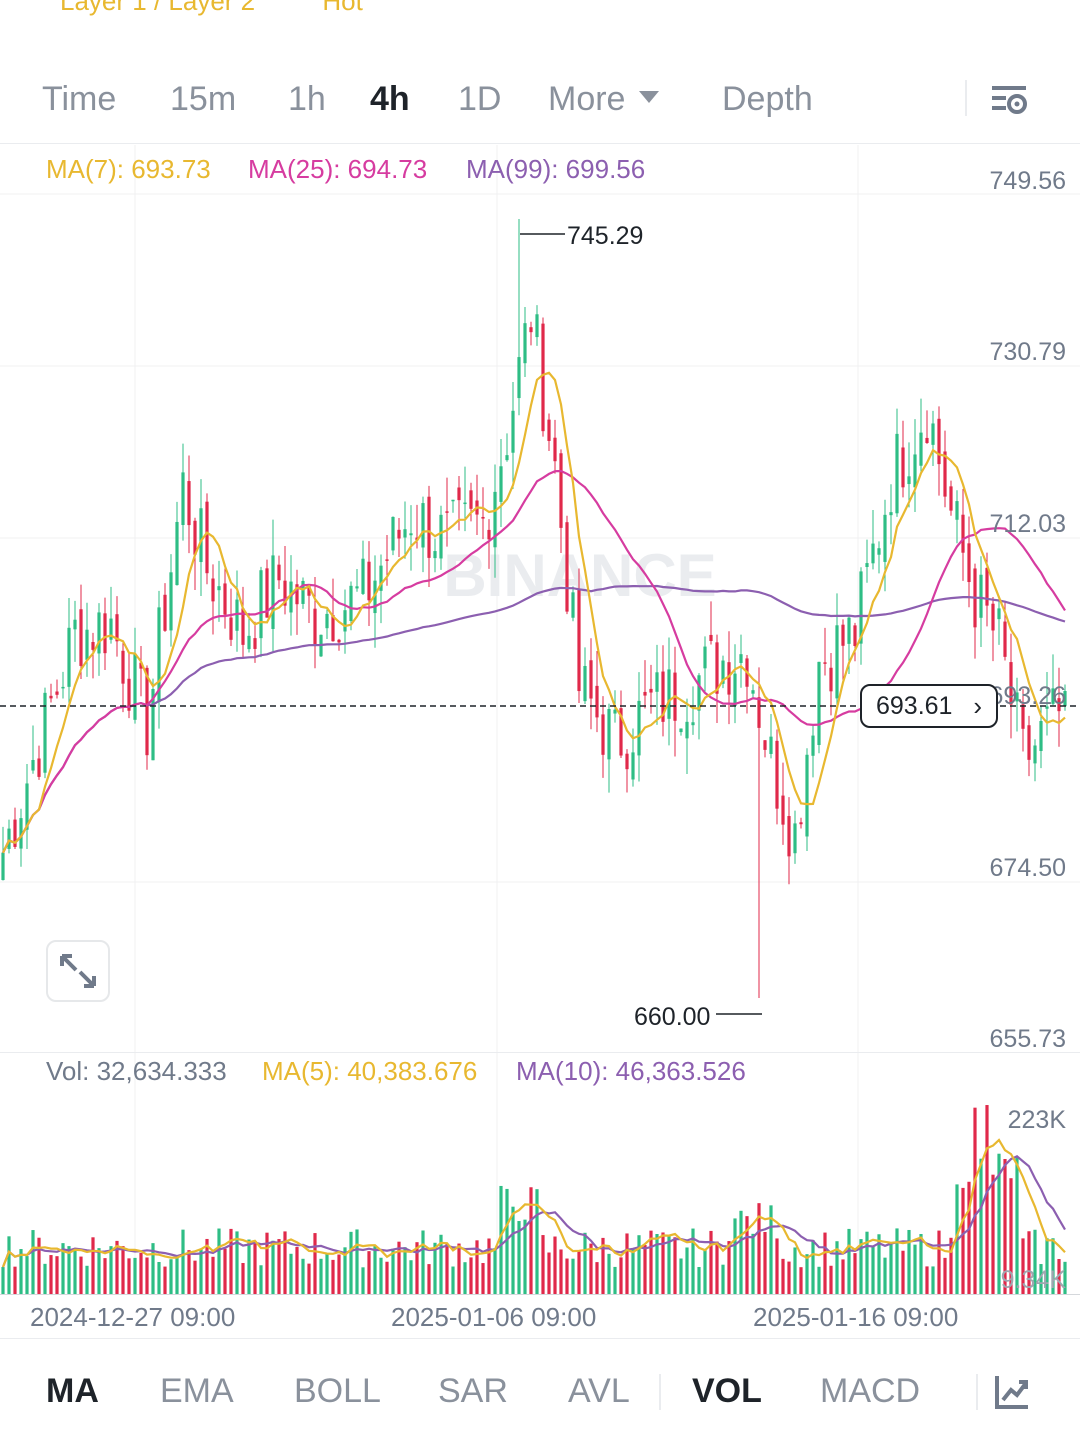 The image size is (1080, 1451). What do you see at coordinates (473, 1391) in the screenshot?
I see `indicator-tab-sar: SAR` at bounding box center [473, 1391].